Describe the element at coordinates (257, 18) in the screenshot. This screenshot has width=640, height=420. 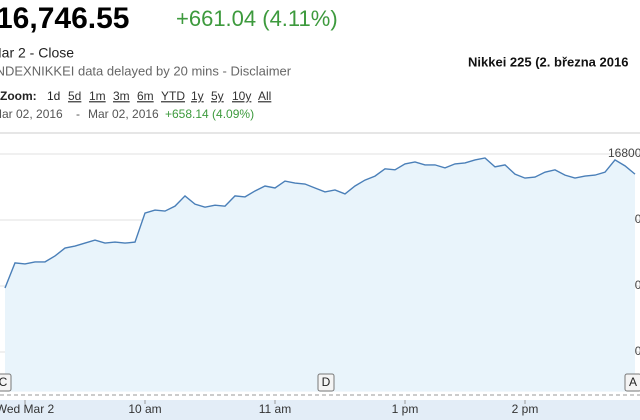
I see `price-change: +661.04 (4.11%)` at that location.